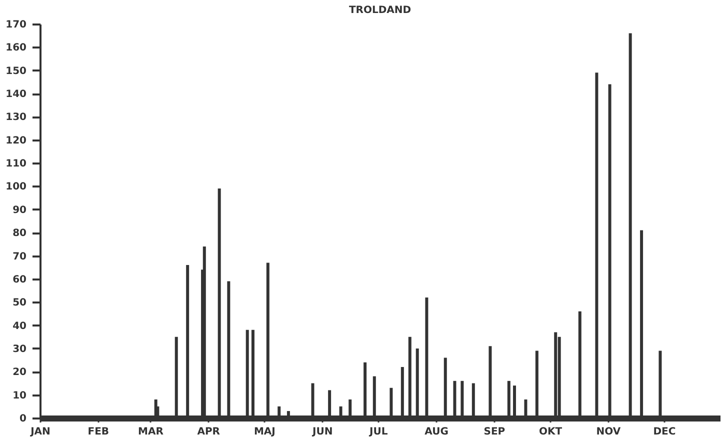  I want to click on y-tick-label: 20, so click(19, 372).